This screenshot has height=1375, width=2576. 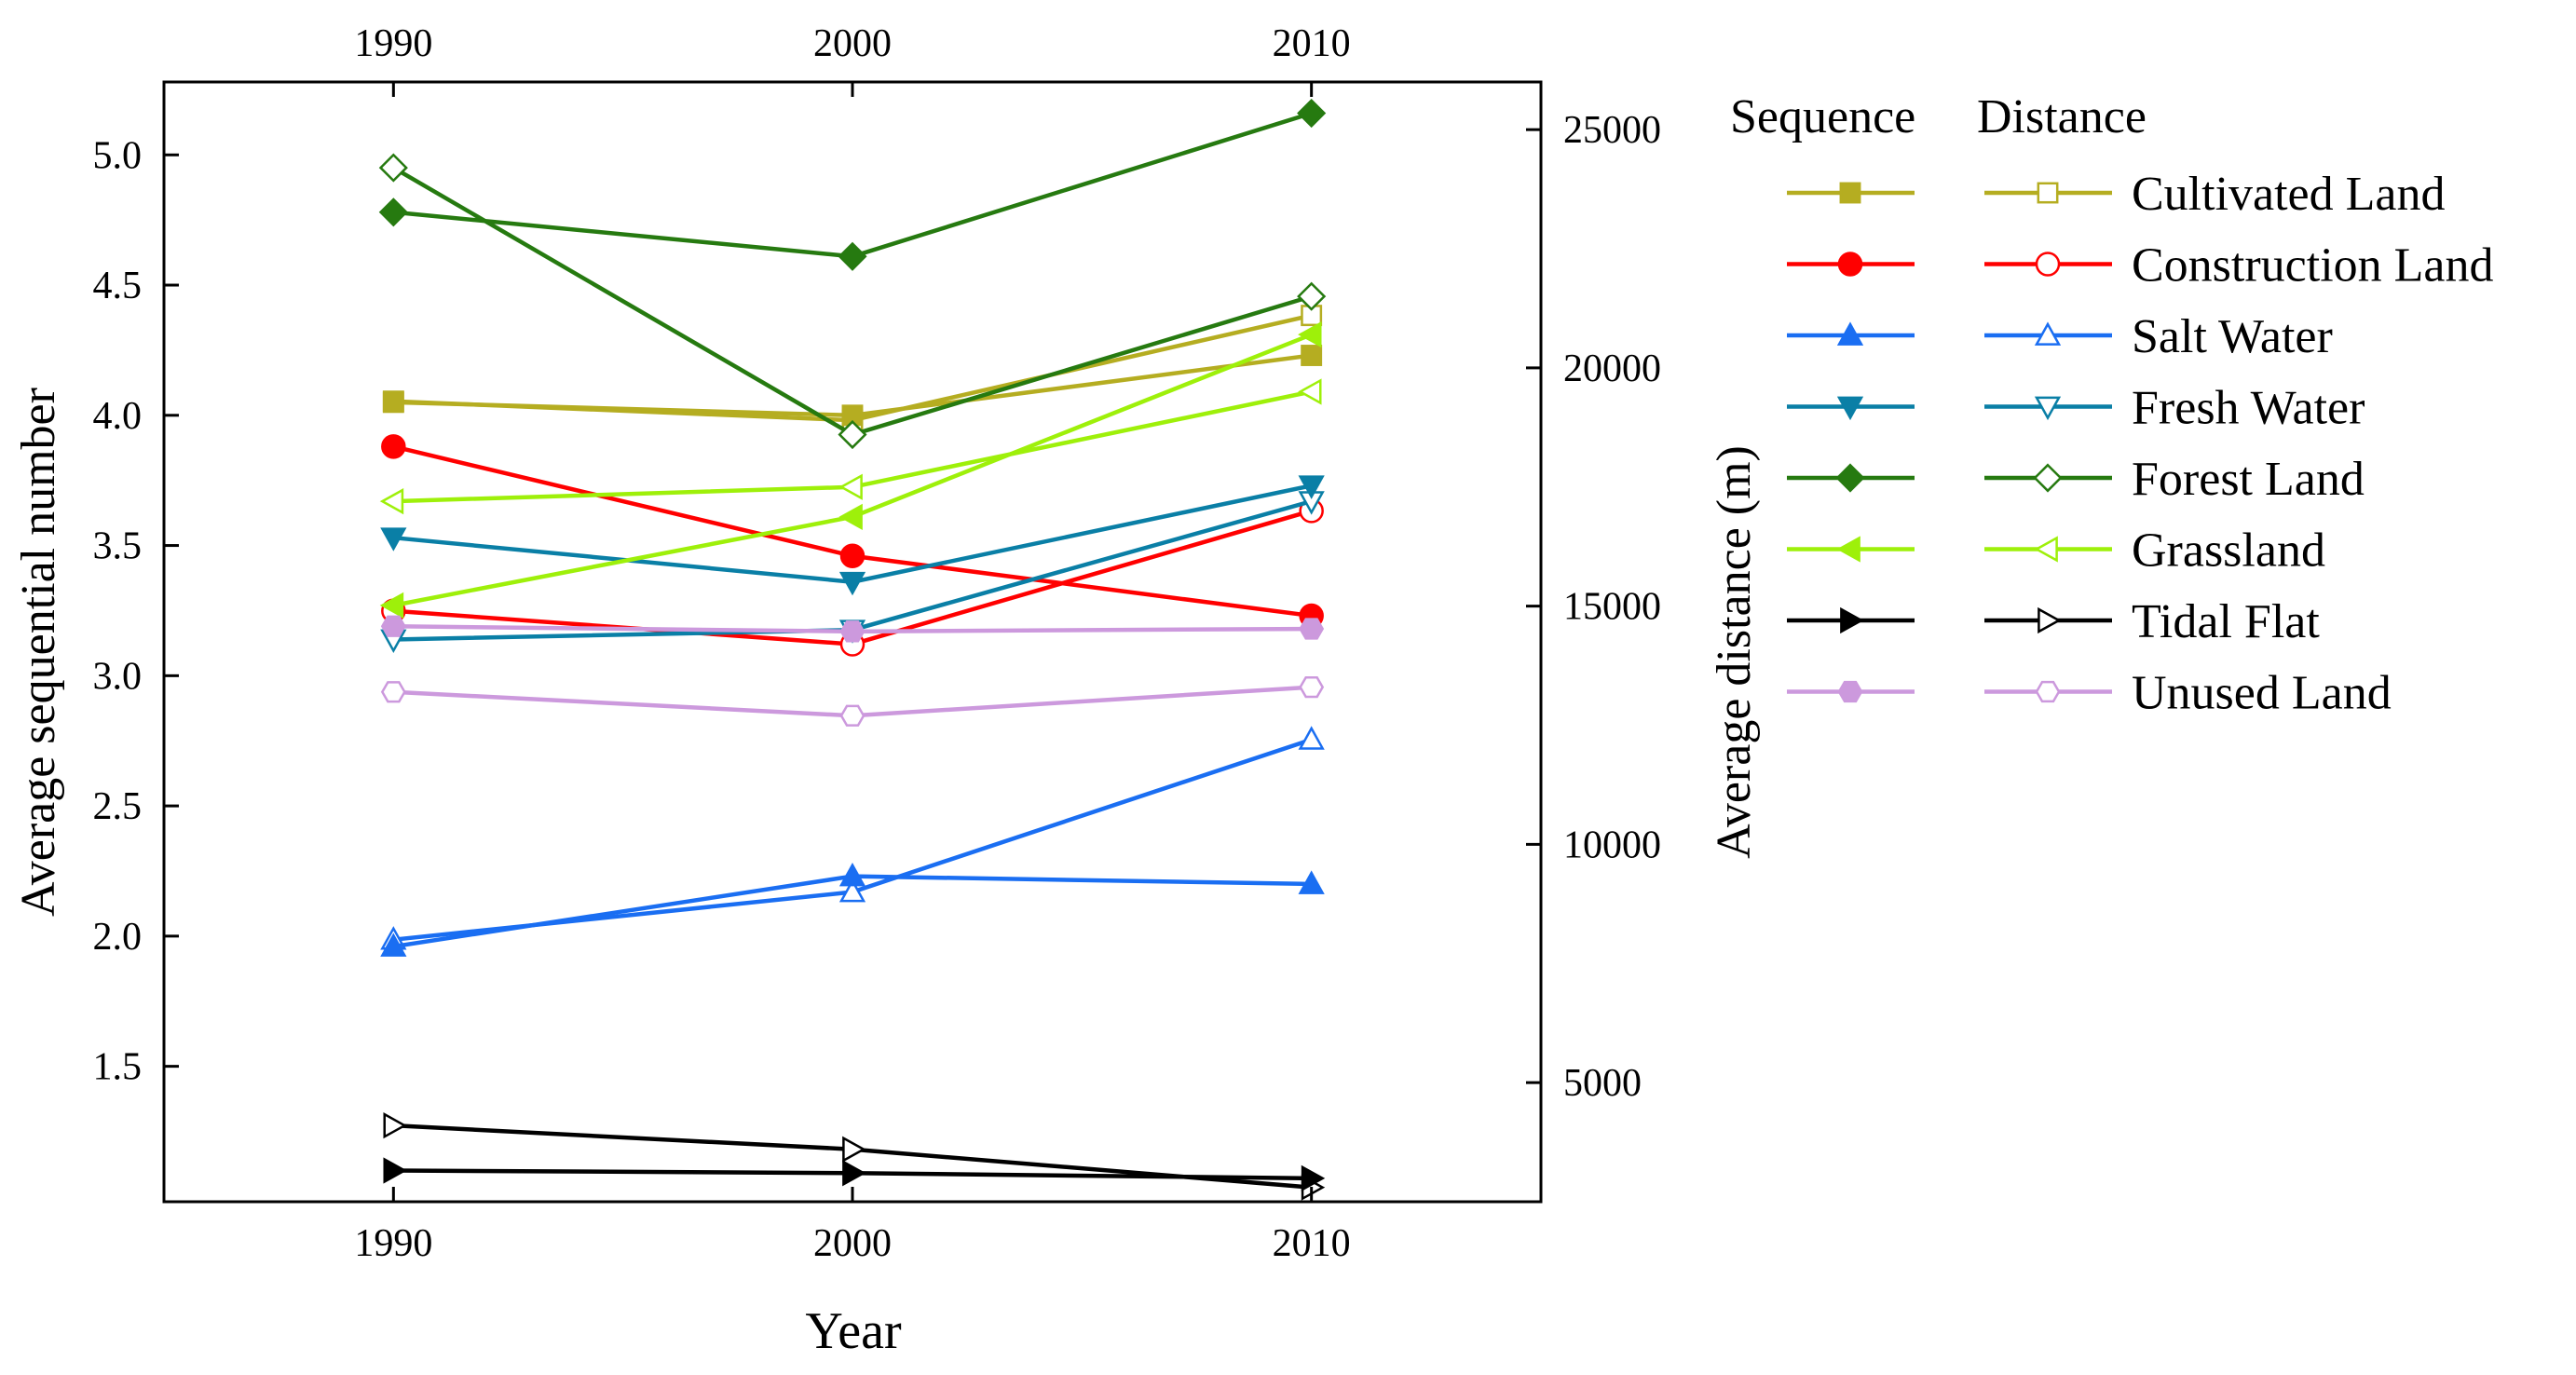 I want to click on legend-item-fresh-water: Fresh Water, so click(x=2076, y=408).